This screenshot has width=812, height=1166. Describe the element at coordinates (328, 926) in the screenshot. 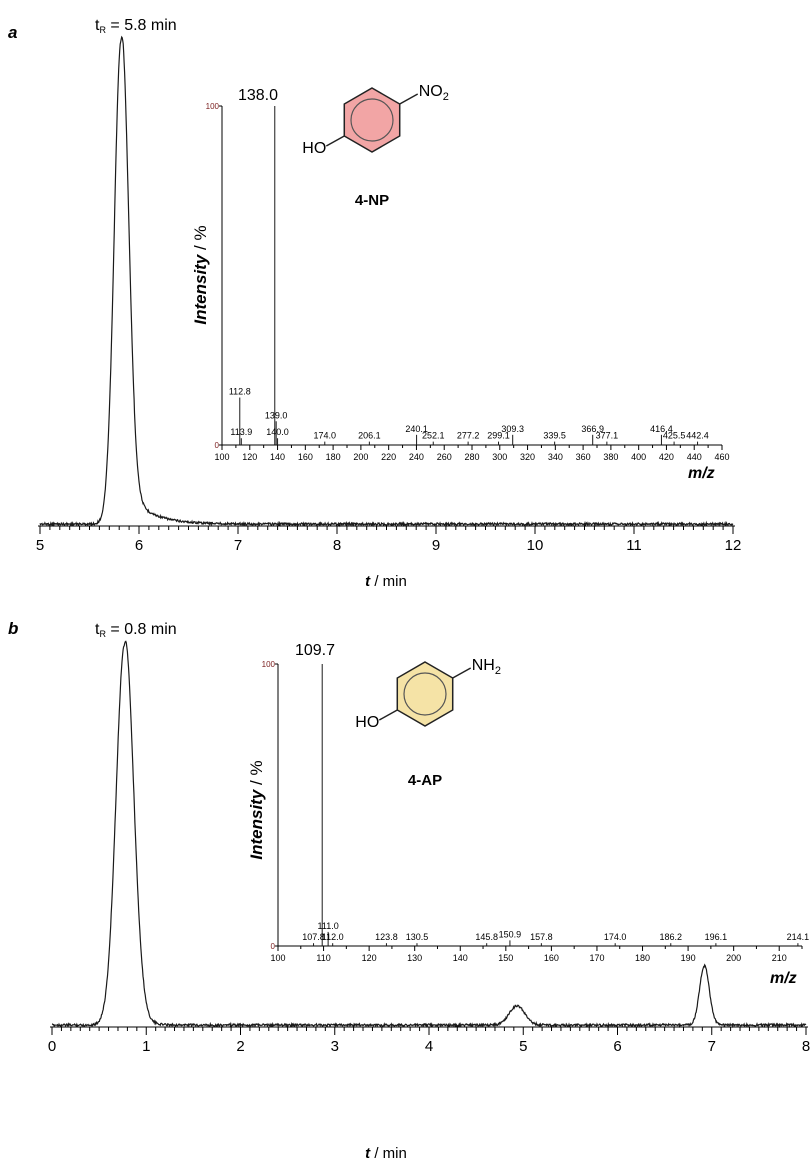

I see `ms-peak-label: 111.0` at that location.